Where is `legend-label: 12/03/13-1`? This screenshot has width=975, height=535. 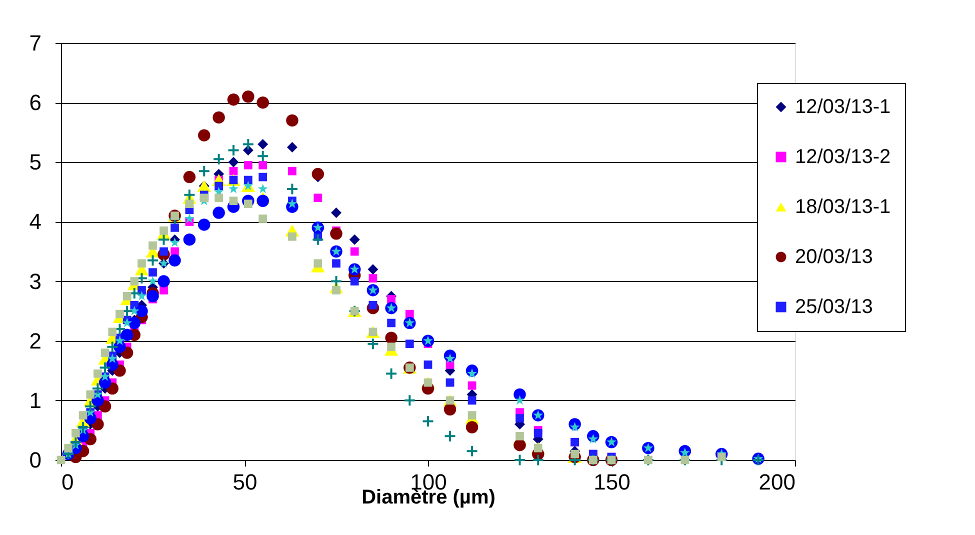 legend-label: 12/03/13-1 is located at coordinates (843, 107).